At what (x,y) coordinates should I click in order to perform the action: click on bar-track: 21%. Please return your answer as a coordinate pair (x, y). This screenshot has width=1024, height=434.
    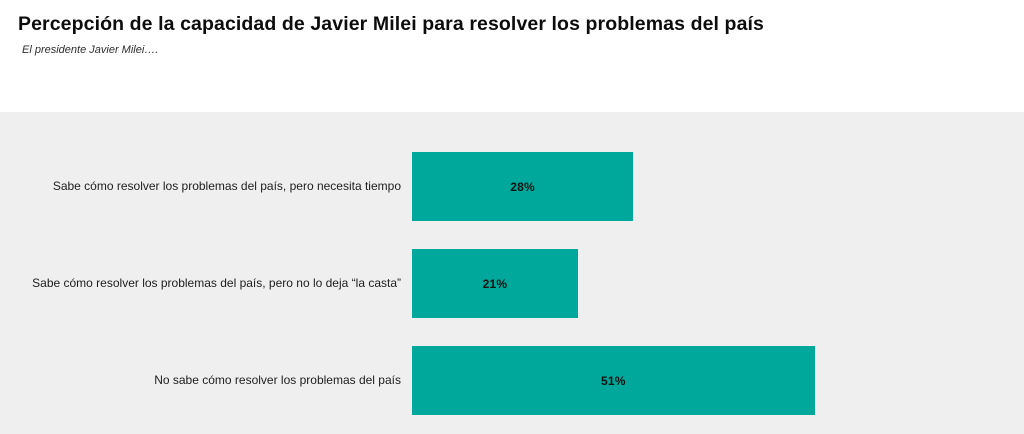
    Looking at the image, I should click on (718, 283).